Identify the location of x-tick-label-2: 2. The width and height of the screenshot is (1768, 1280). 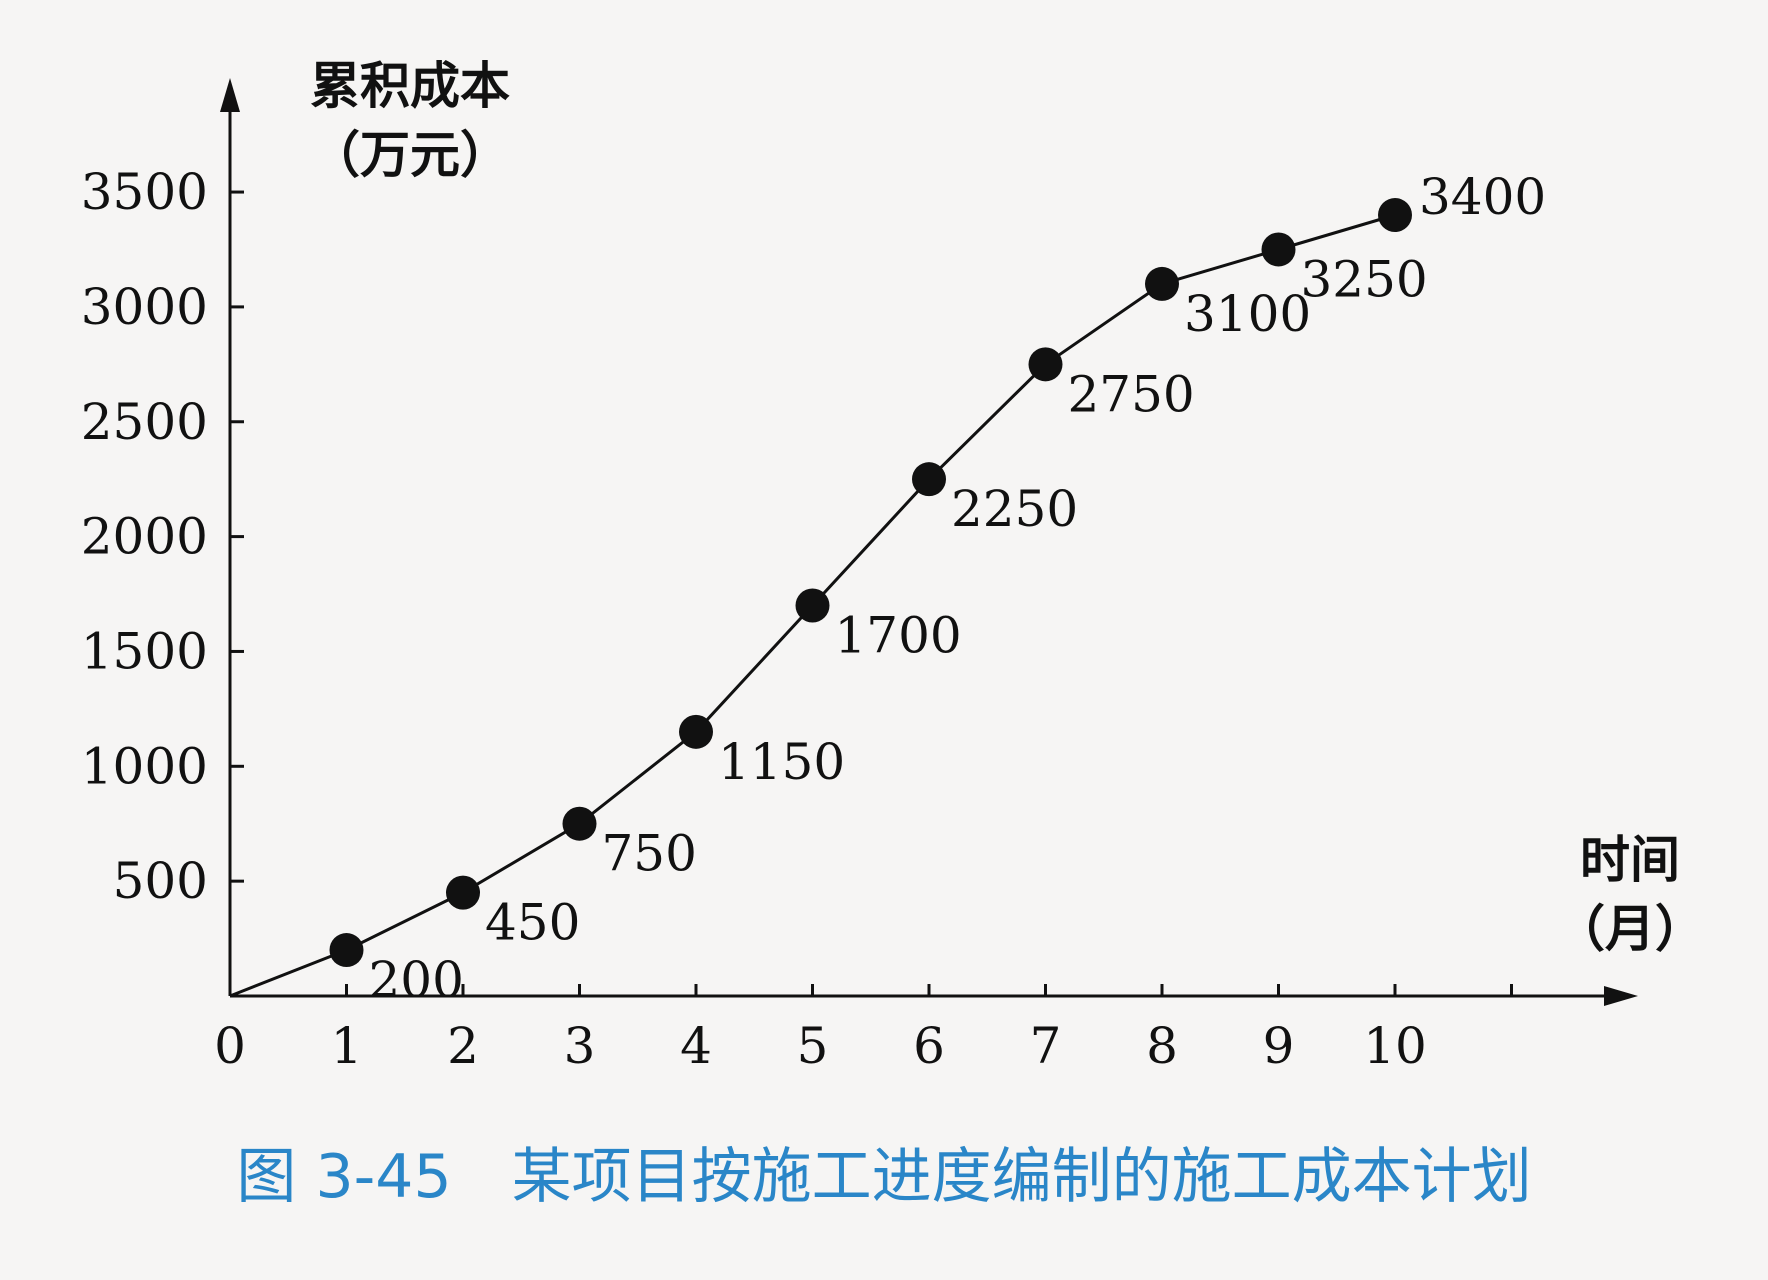
(463, 1046).